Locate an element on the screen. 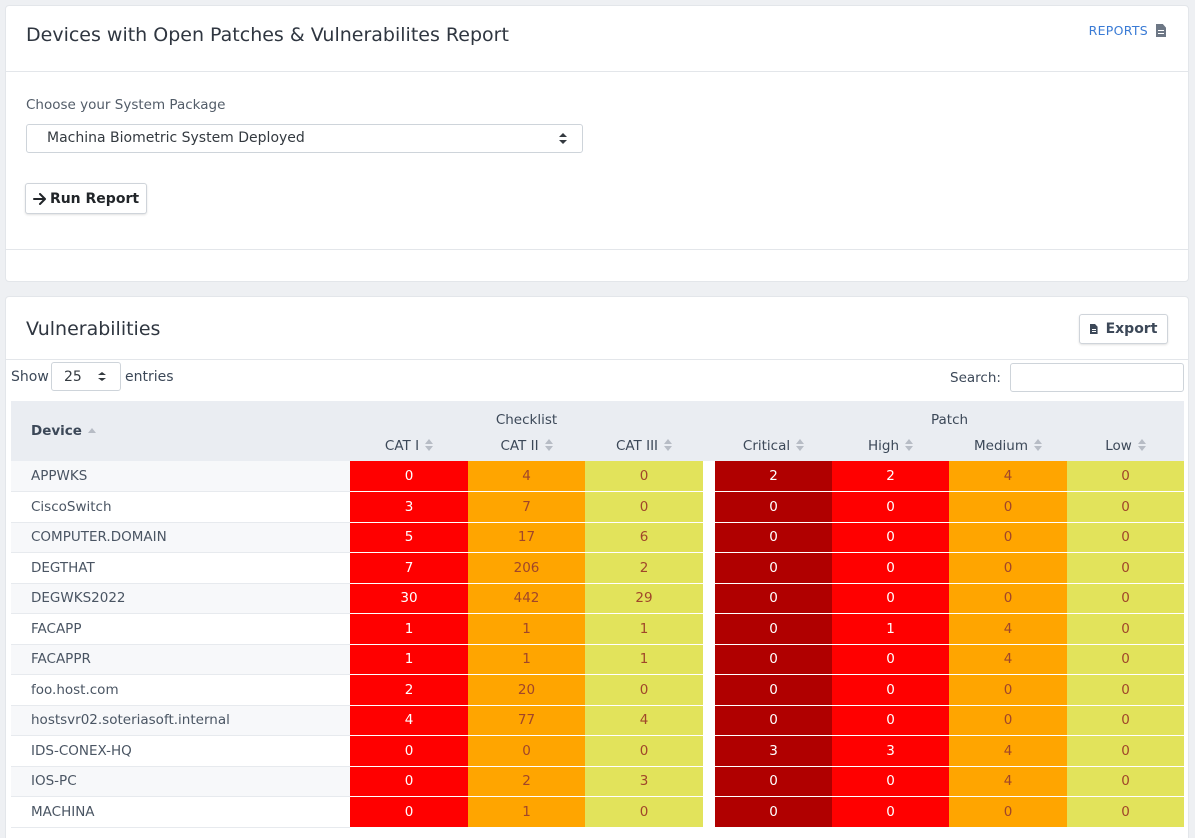 The width and height of the screenshot is (1195, 838). cat3-cell: 29 is located at coordinates (644, 598).